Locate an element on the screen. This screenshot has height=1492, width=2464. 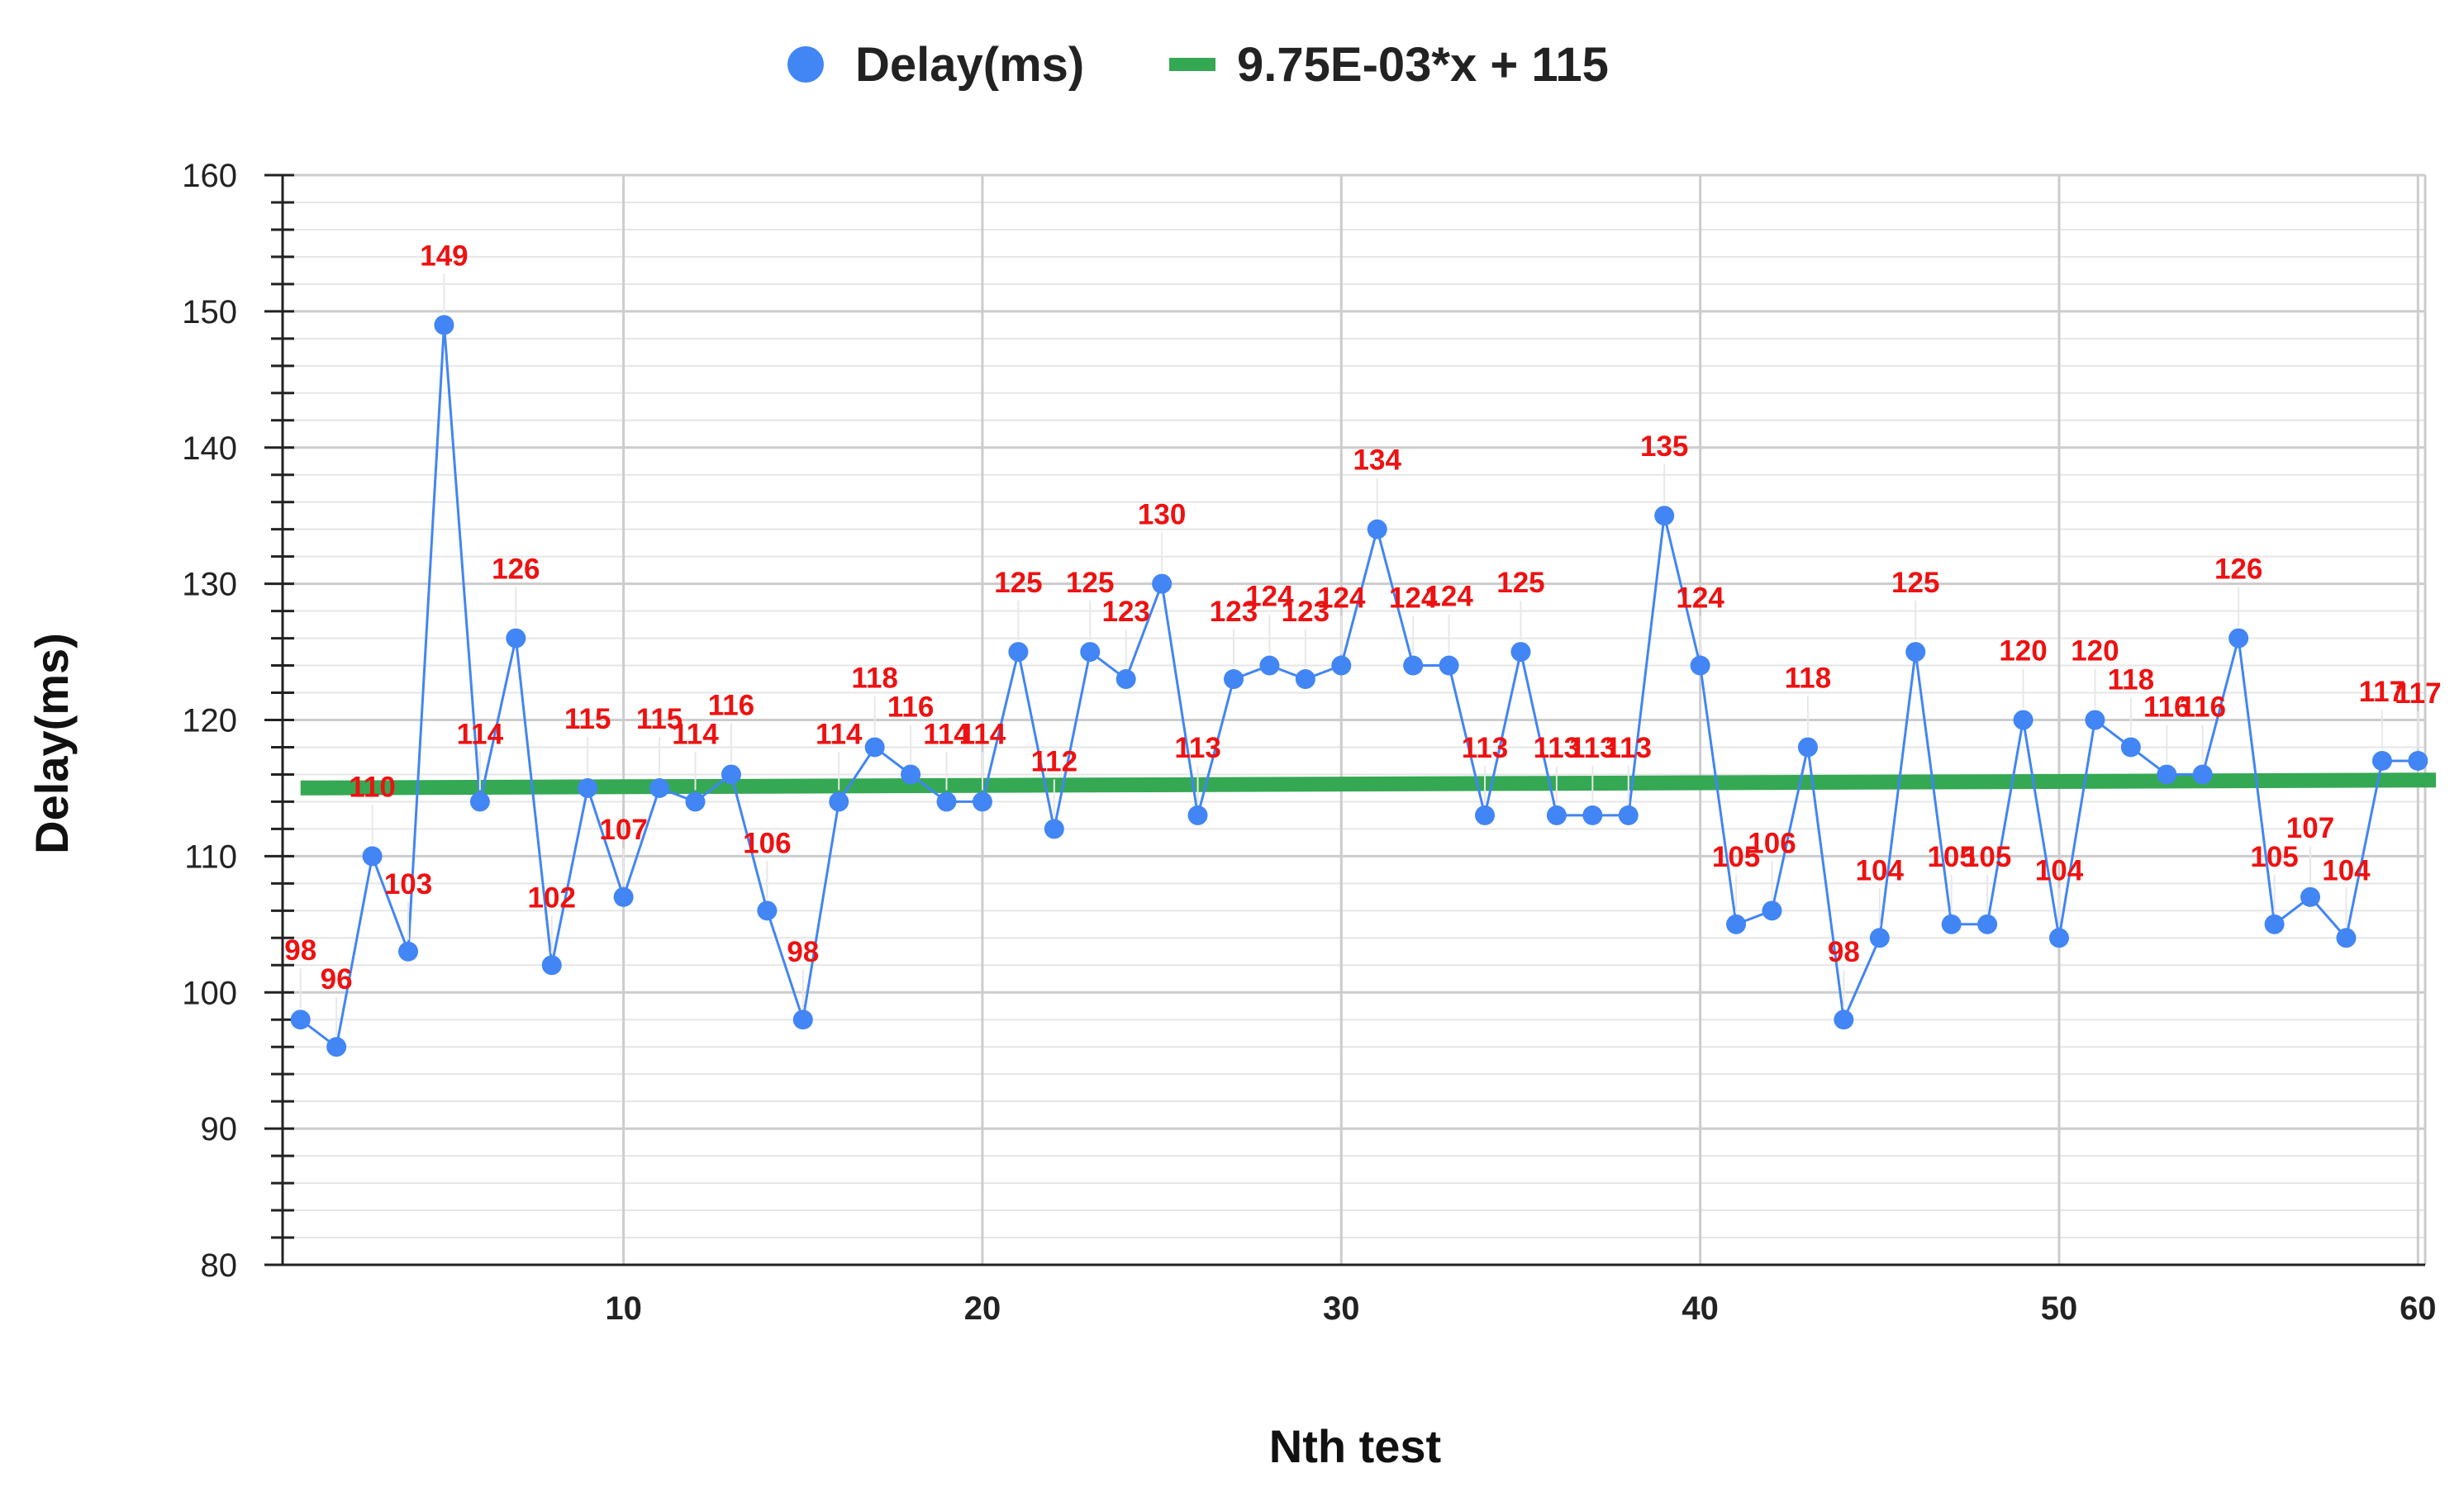
data-label: 134 is located at coordinates (1378, 460).